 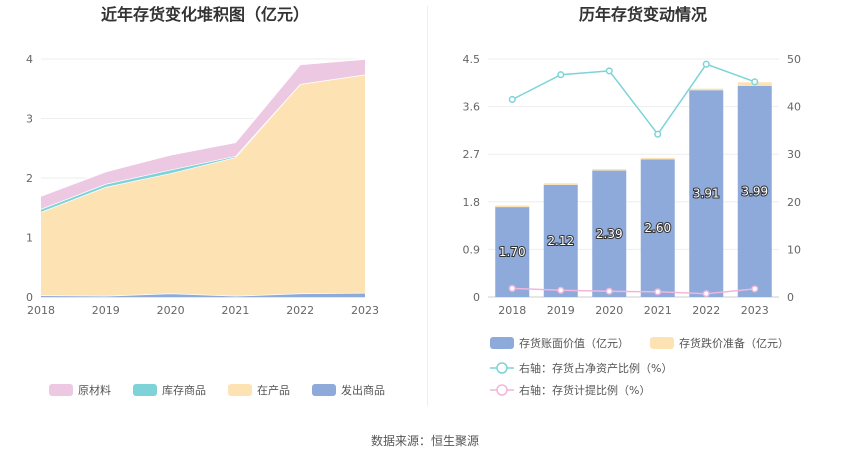 What do you see at coordinates (734, 343) in the screenshot?
I see `legend-label: 存货跌价准备（亿元）` at bounding box center [734, 343].